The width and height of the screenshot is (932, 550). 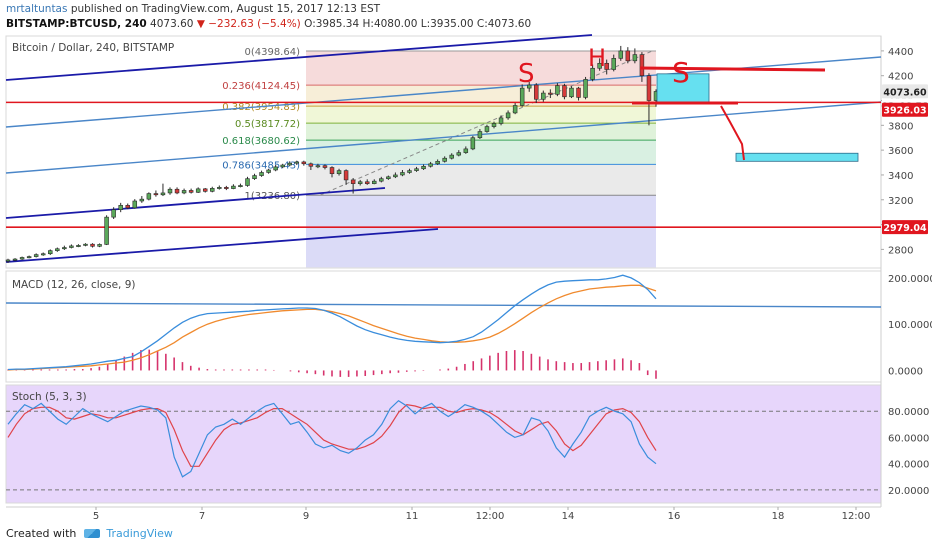 What do you see at coordinates (908, 438) in the screenshot?
I see `stoch-tick-label: 60.0000` at bounding box center [908, 438].